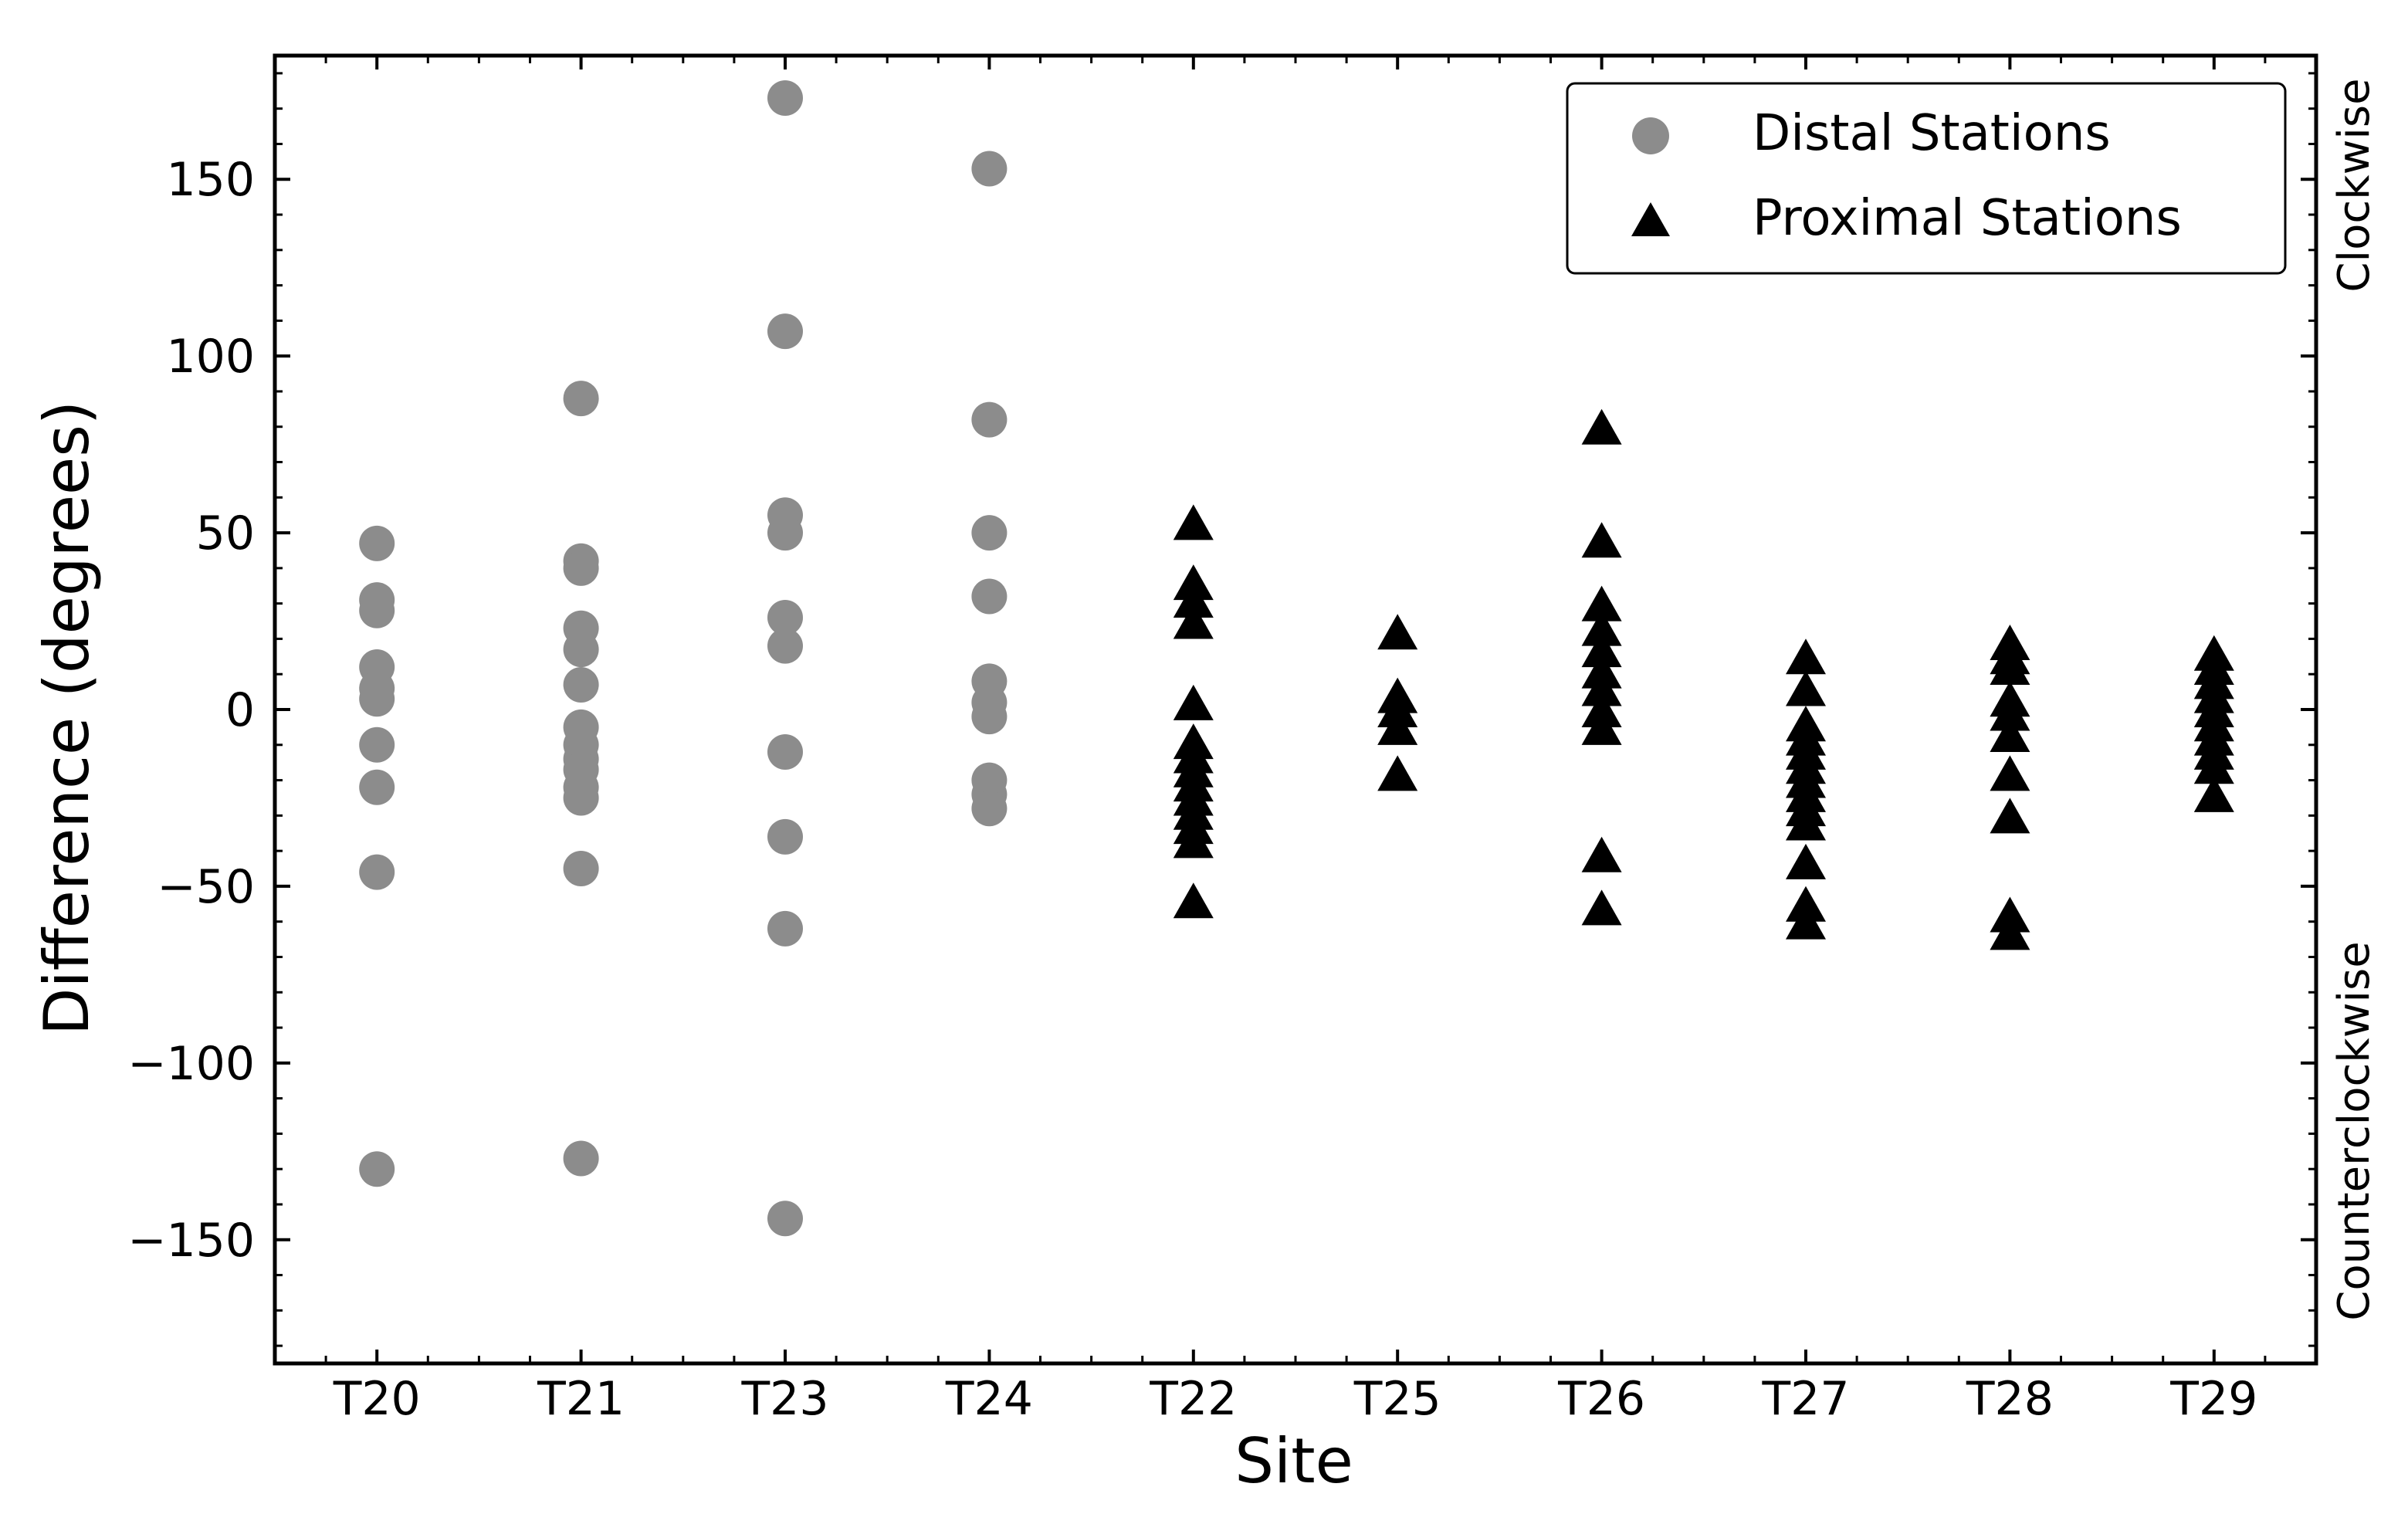  What do you see at coordinates (1193, 1399) in the screenshot?
I see `x-tick-label: T22` at bounding box center [1193, 1399].